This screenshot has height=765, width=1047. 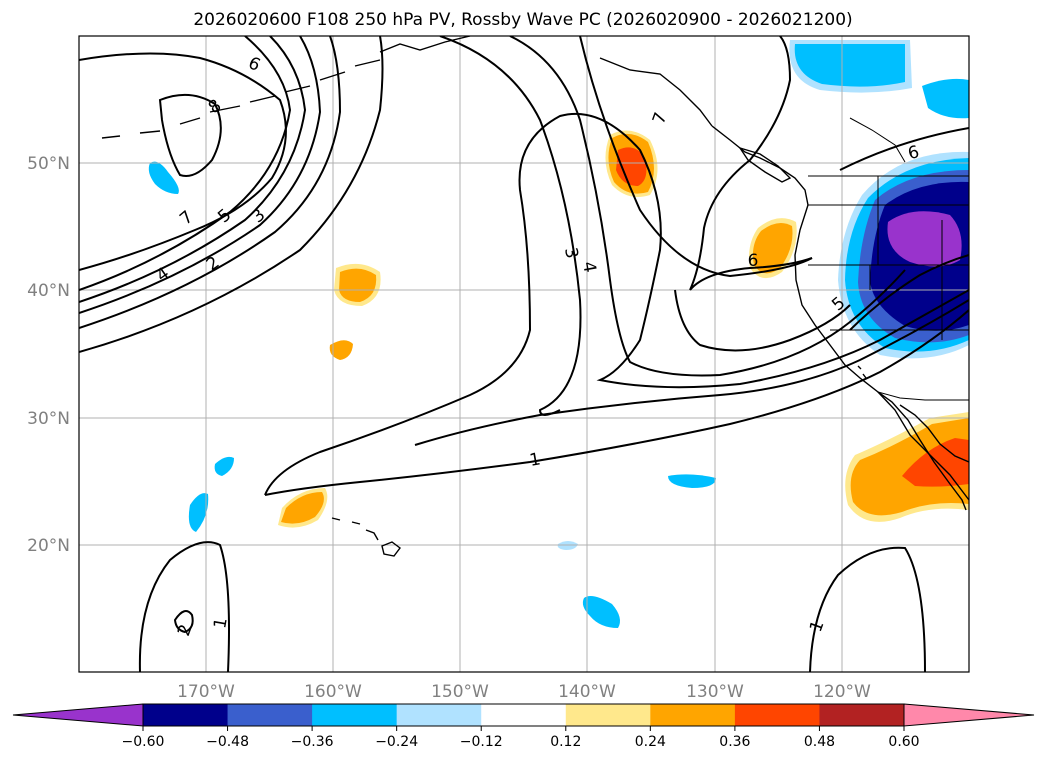 What do you see at coordinates (341, 350) in the screenshot?
I see `cpac-positive-b` at bounding box center [341, 350].